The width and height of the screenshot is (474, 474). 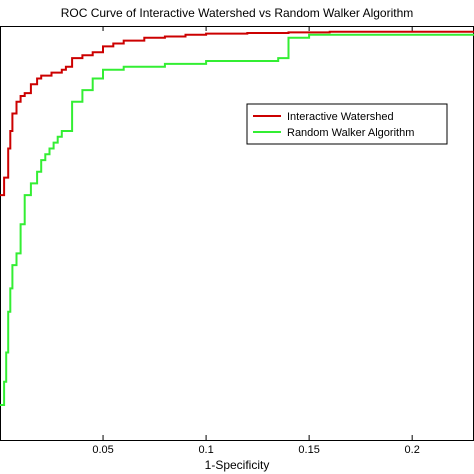 What do you see at coordinates (308, 450) in the screenshot?
I see `x-tick-label: 0.15` at bounding box center [308, 450].